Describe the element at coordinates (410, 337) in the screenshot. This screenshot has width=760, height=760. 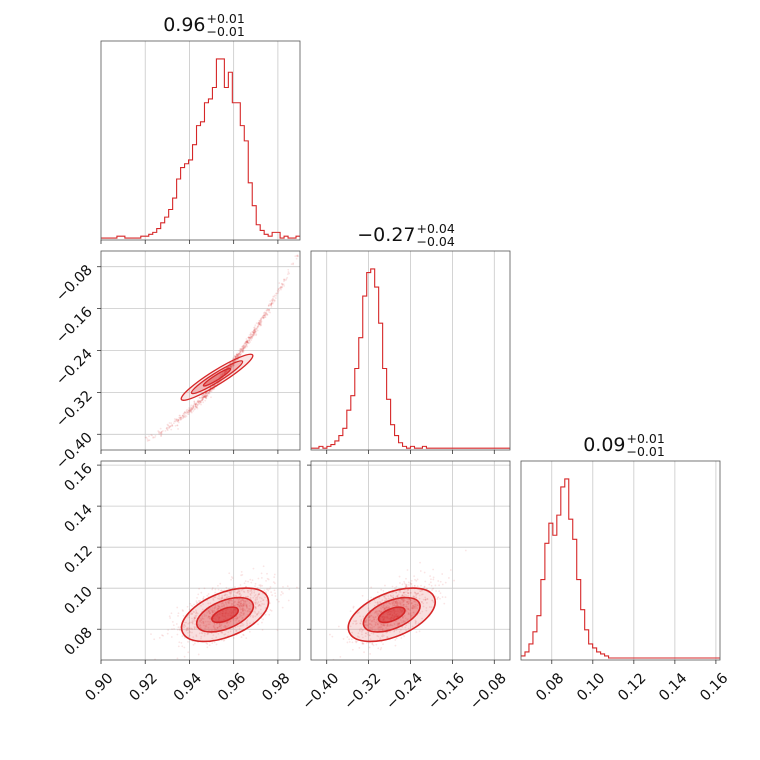
I see `hist-panel-2: −0.27 +0.04−0.04` at that location.